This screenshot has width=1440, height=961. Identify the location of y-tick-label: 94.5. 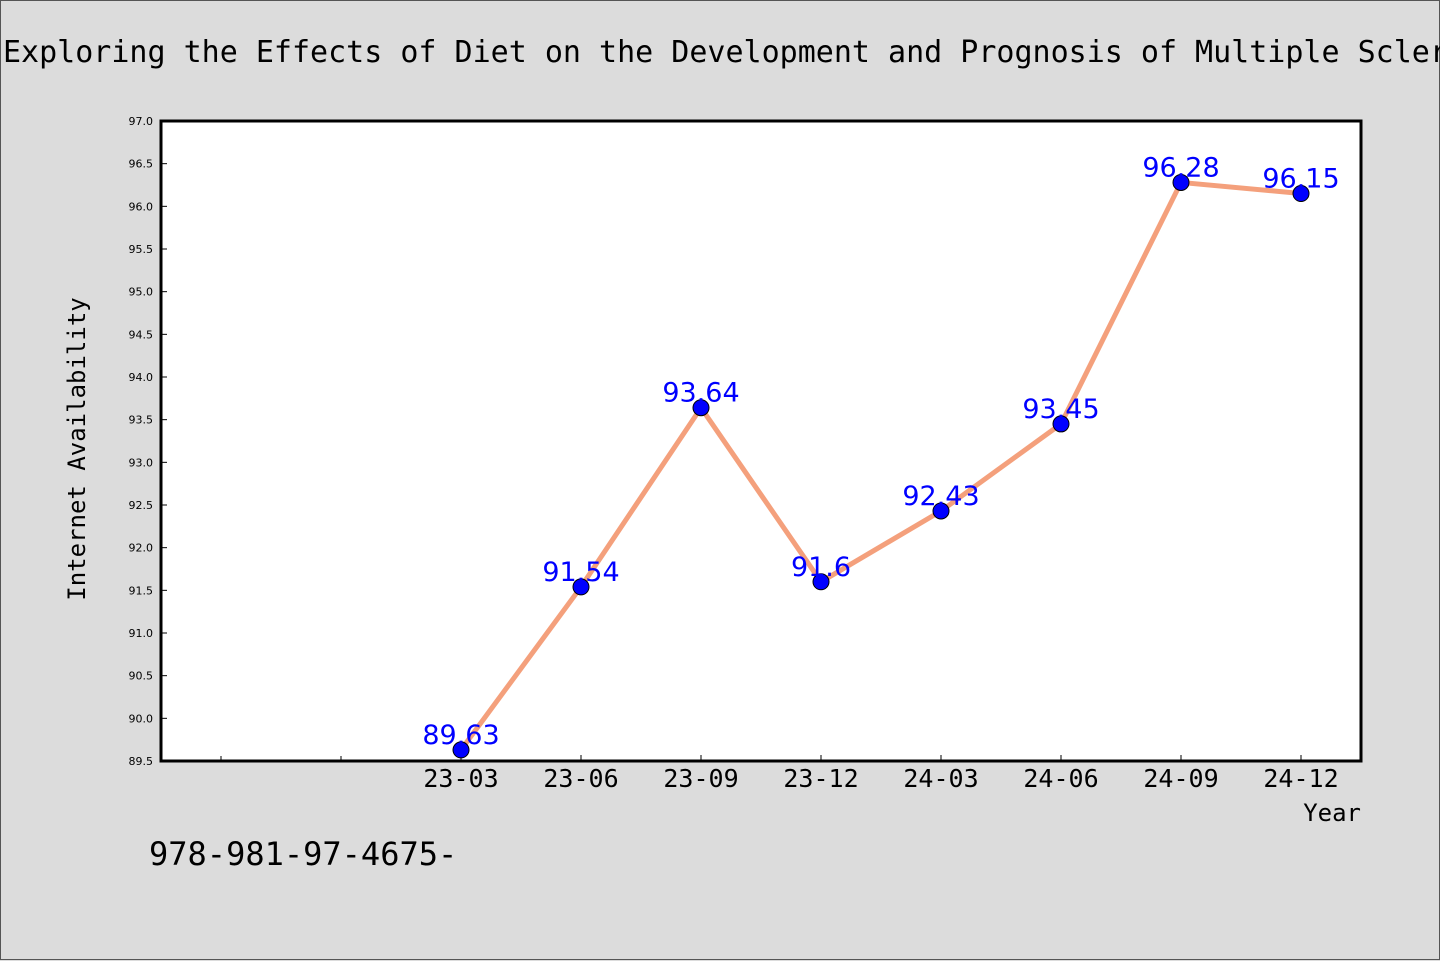
(141, 334).